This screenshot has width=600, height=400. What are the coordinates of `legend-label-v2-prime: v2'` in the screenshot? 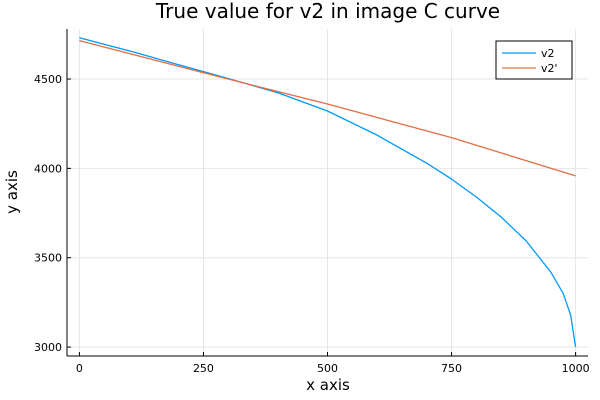 It's located at (549, 68).